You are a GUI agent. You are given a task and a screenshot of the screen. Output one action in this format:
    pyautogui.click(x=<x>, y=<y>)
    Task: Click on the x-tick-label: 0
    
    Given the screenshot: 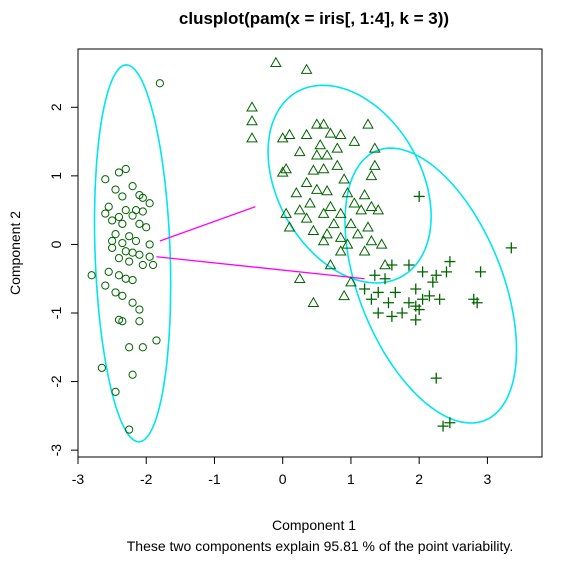 What is the action you would take?
    pyautogui.click(x=283, y=479)
    